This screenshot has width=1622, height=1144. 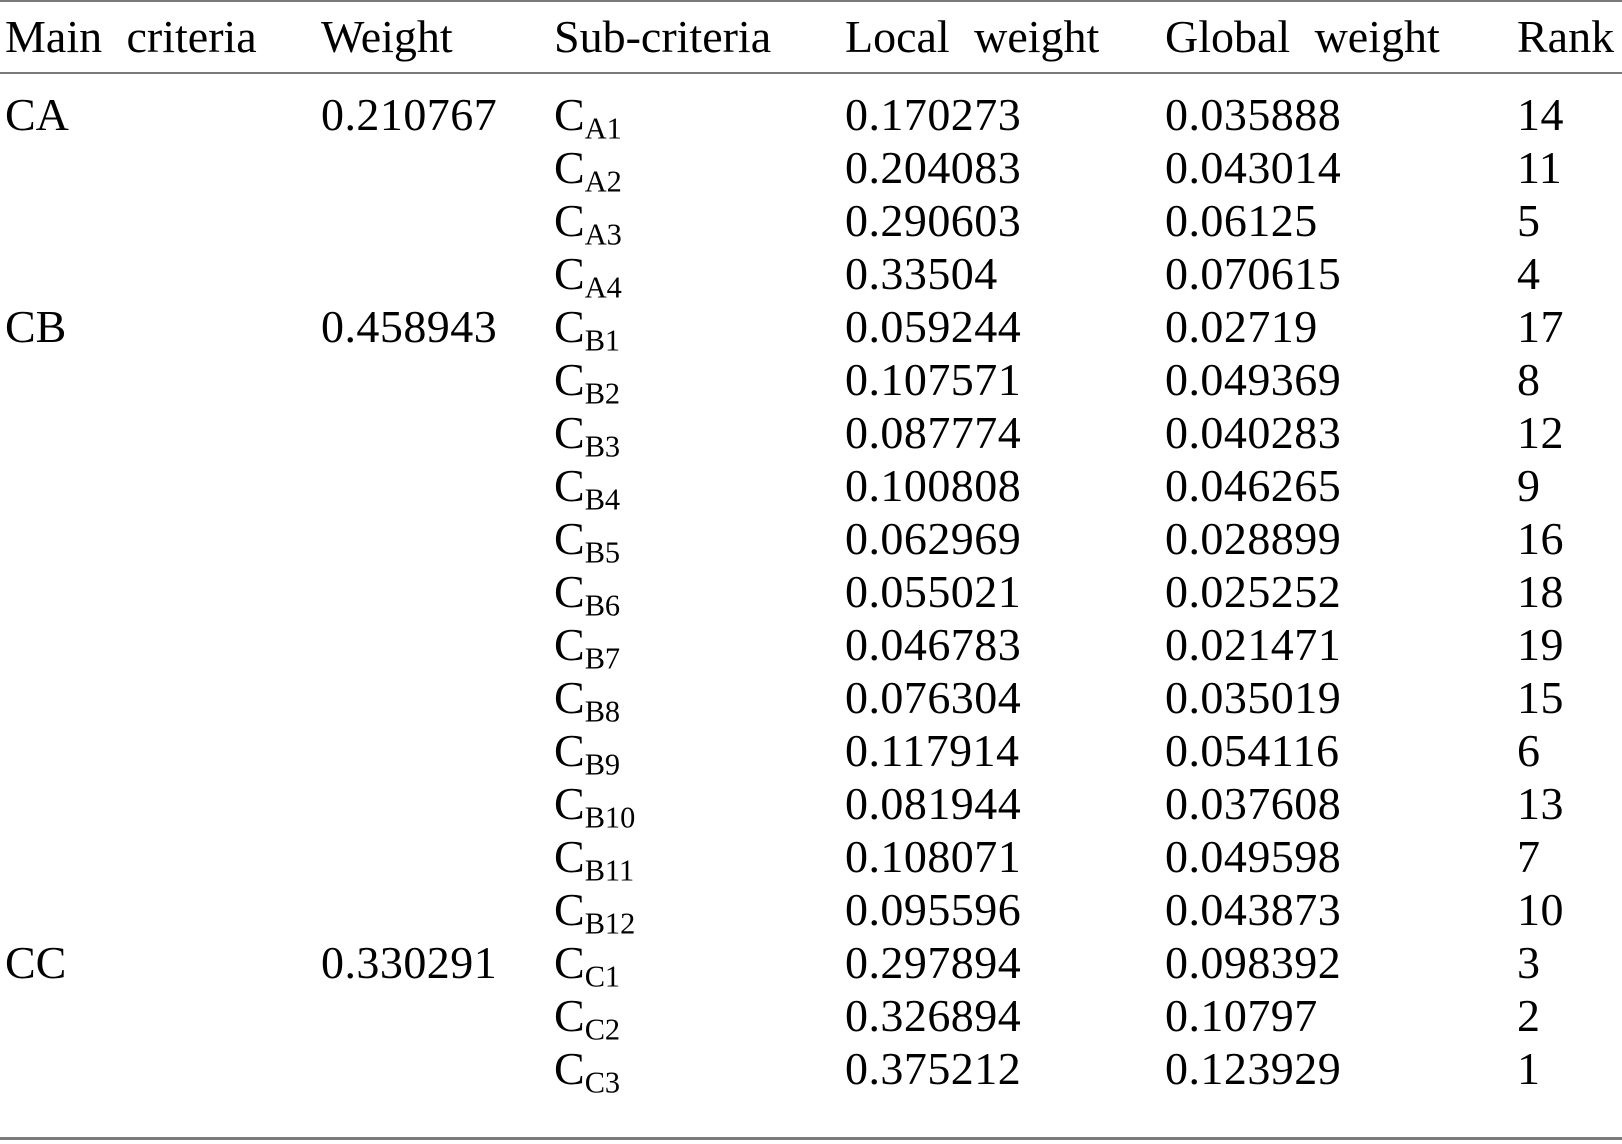 I want to click on local-weight-cell: 0.059244, so click(x=933, y=326).